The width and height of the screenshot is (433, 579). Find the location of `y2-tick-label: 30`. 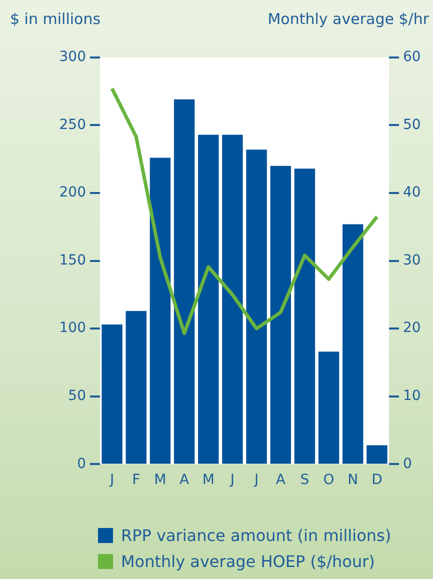

y2-tick-label: 30 is located at coordinates (412, 260).